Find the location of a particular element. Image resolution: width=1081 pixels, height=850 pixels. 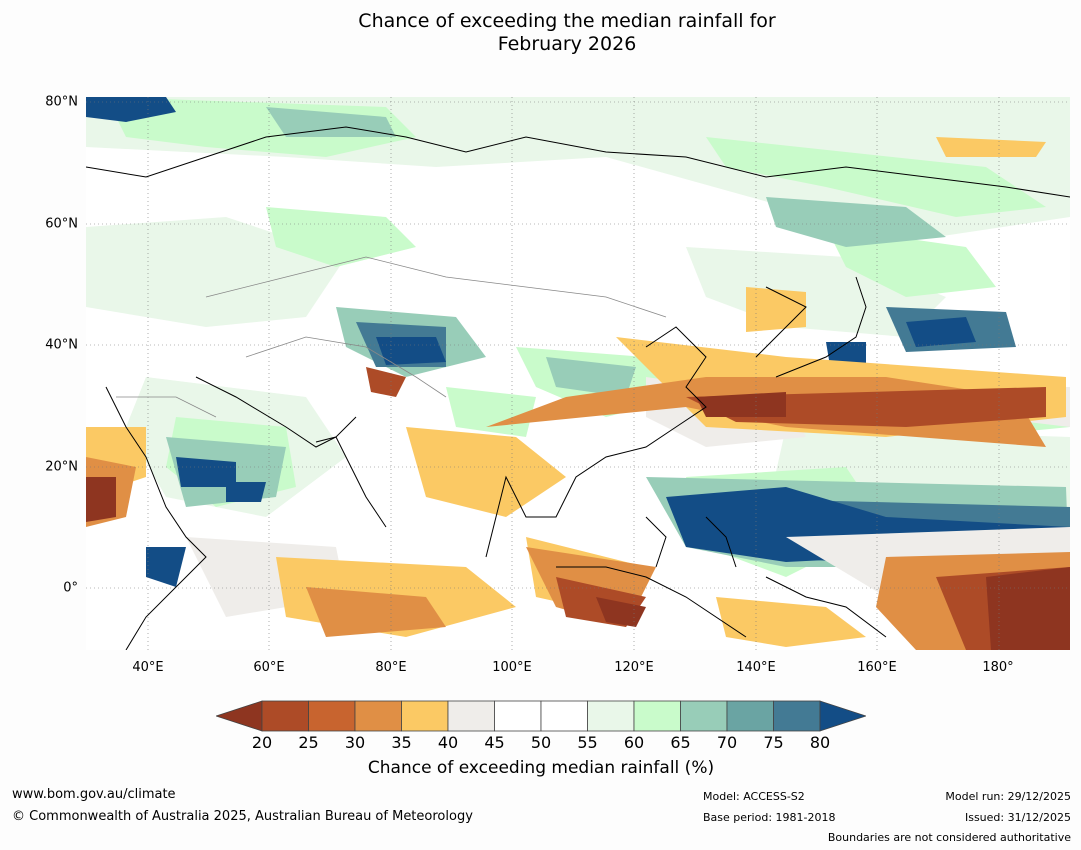

country-borders is located at coordinates (391, 337).